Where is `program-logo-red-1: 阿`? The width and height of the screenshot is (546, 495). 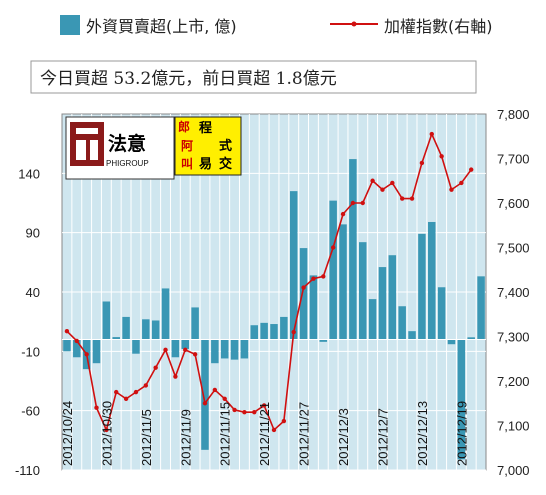
program-logo-red-1: 阿 is located at coordinates (187, 146).